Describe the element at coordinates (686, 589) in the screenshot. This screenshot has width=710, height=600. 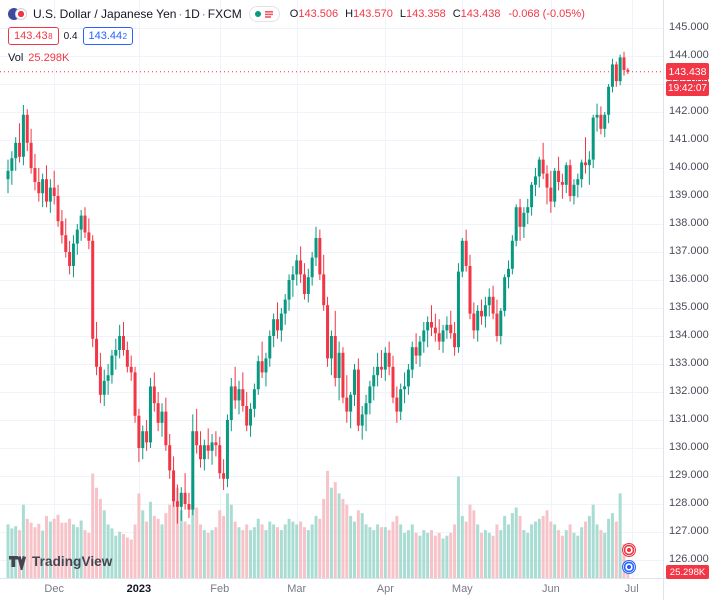
I see `axis-corner` at that location.